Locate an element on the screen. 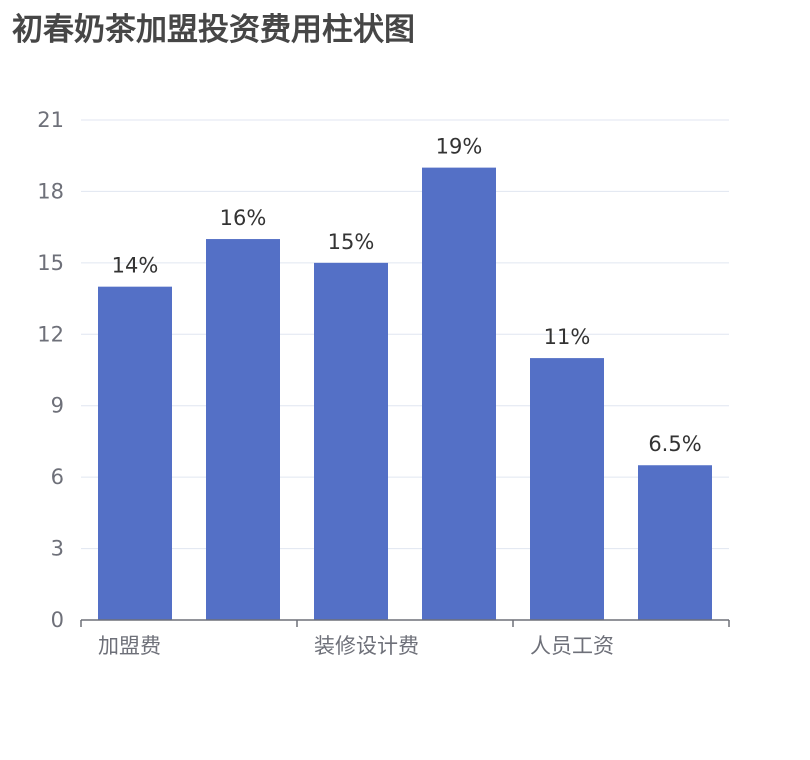  y-tick-label: 3 is located at coordinates (57, 549).